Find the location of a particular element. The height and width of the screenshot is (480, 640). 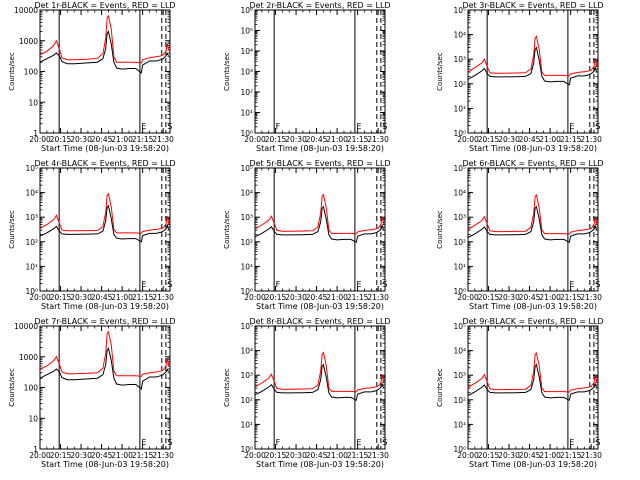

y-tick-label: 10⁶ is located at coordinates (246, 10).